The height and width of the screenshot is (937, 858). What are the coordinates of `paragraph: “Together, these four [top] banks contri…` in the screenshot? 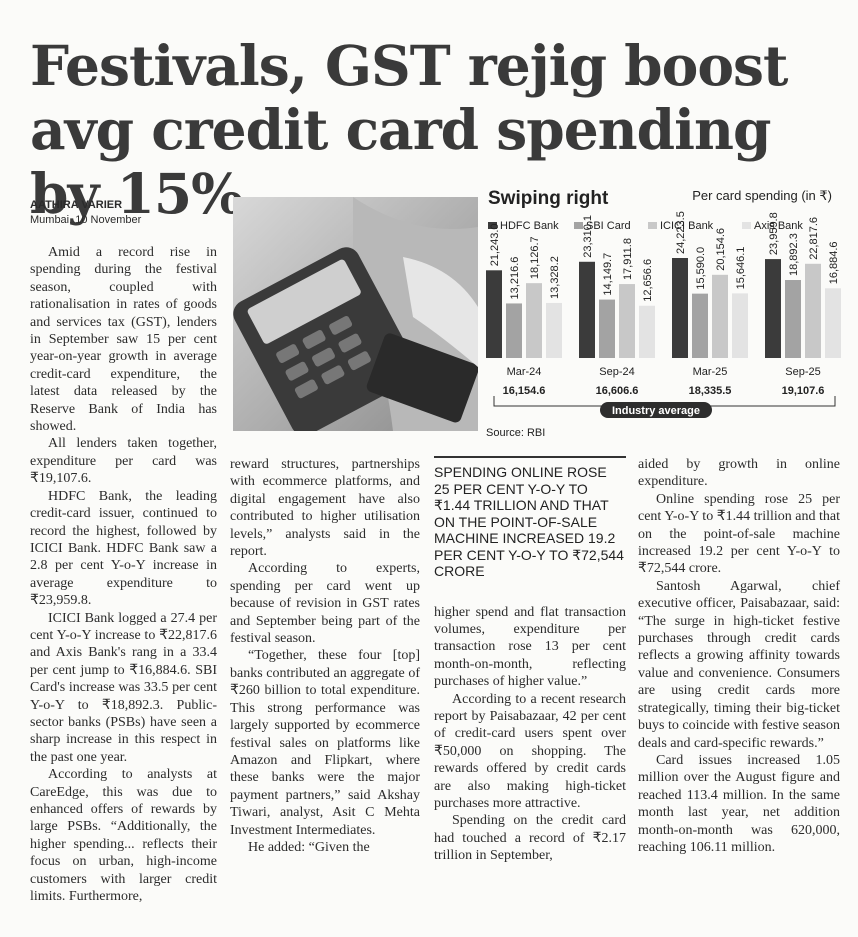 It's located at (325, 743).